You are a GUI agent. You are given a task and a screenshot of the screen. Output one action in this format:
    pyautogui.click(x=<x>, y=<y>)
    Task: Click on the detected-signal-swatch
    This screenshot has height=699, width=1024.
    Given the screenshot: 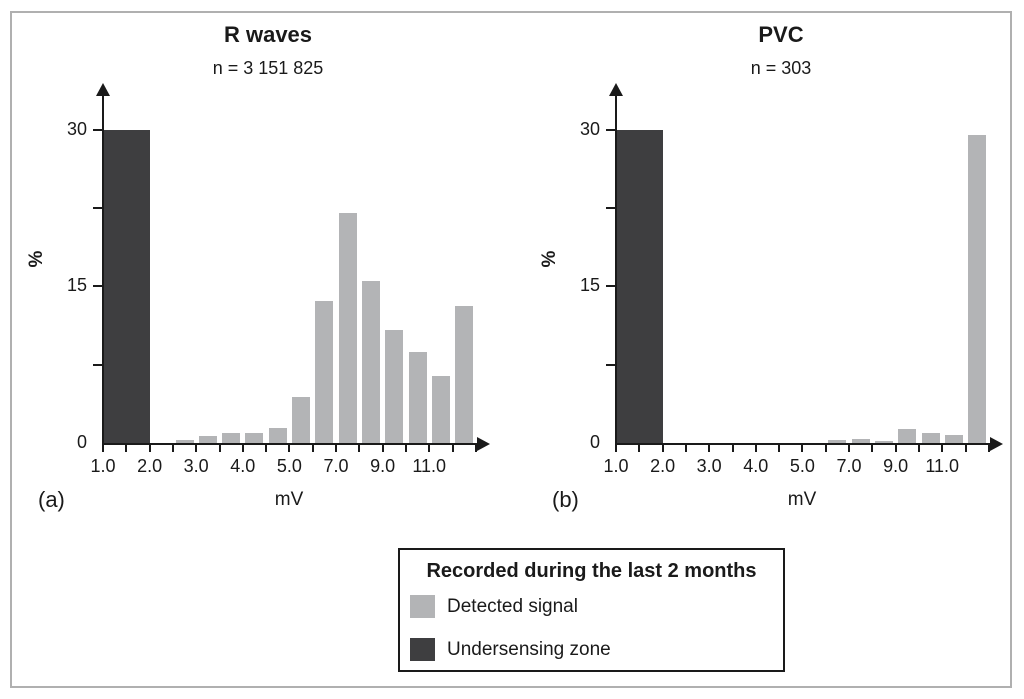 What is the action you would take?
    pyautogui.click(x=422, y=606)
    